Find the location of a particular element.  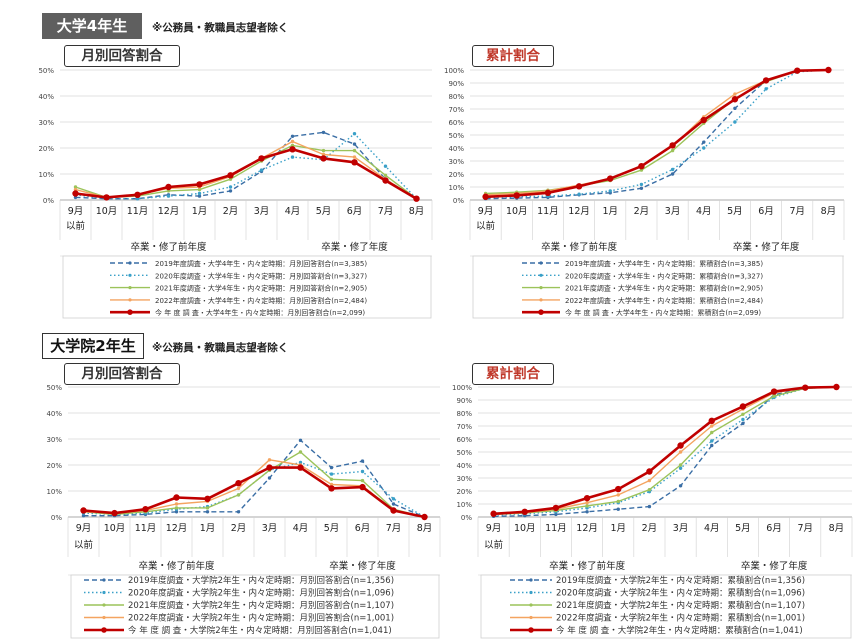

x-tick-label: 11月 is located at coordinates (556, 528).